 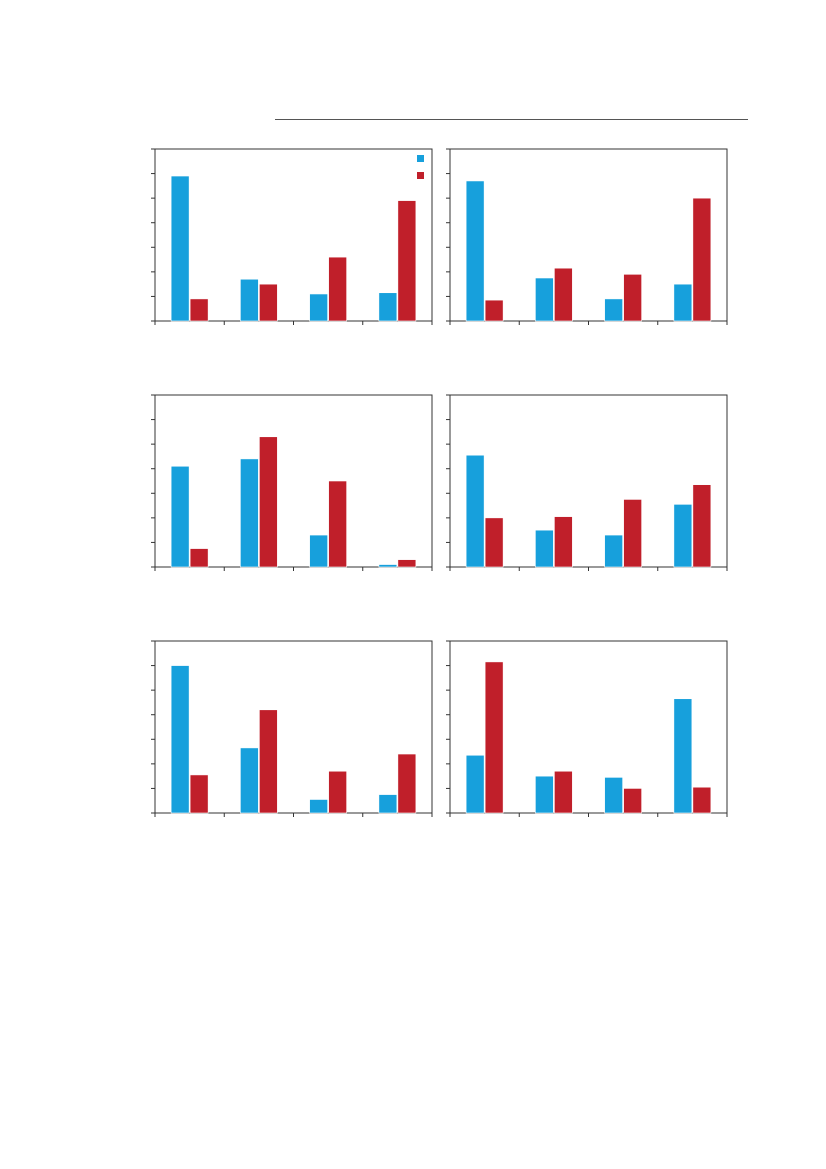 What do you see at coordinates (293, 481) in the screenshot?
I see `chart-3-frame` at bounding box center [293, 481].